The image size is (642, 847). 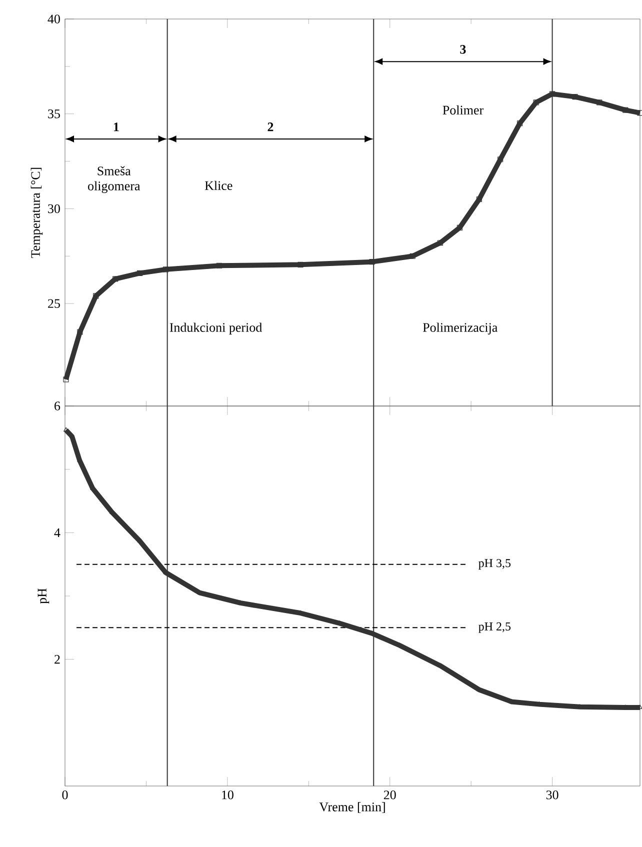 What do you see at coordinates (54, 303) in the screenshot?
I see `y-tick-label: 25` at bounding box center [54, 303].